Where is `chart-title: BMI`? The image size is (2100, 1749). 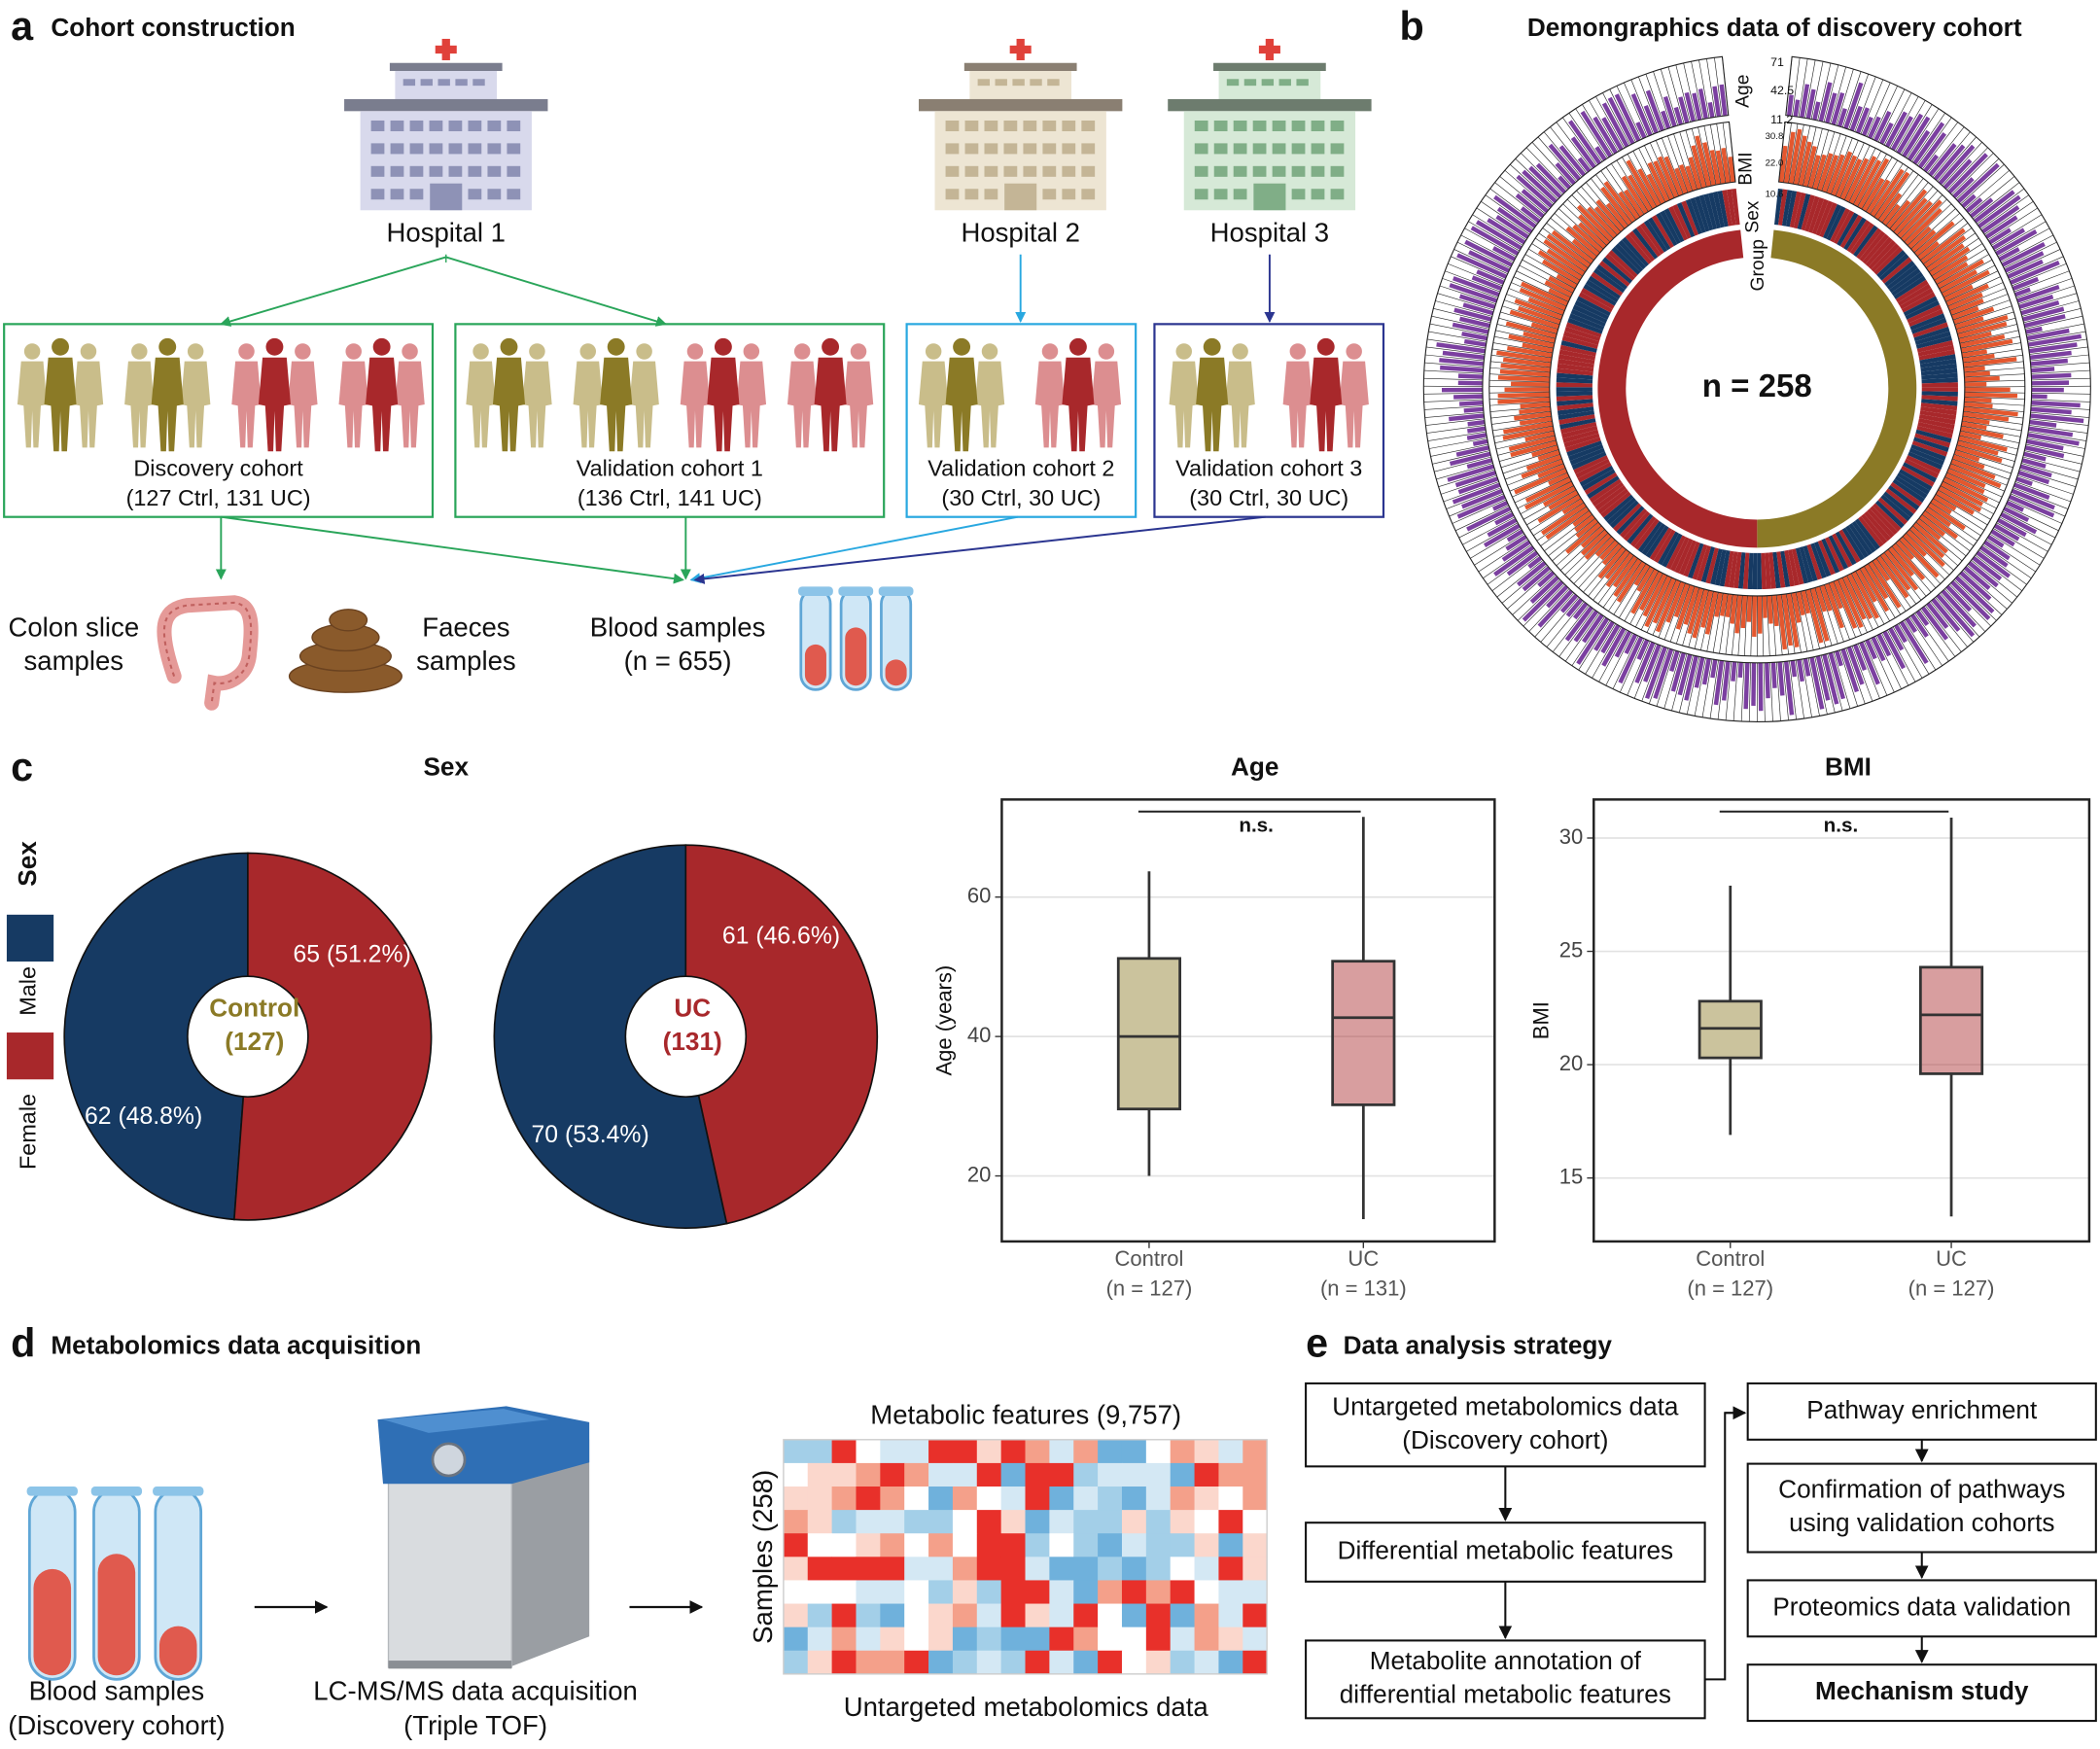 chart-title: BMI is located at coordinates (1848, 767).